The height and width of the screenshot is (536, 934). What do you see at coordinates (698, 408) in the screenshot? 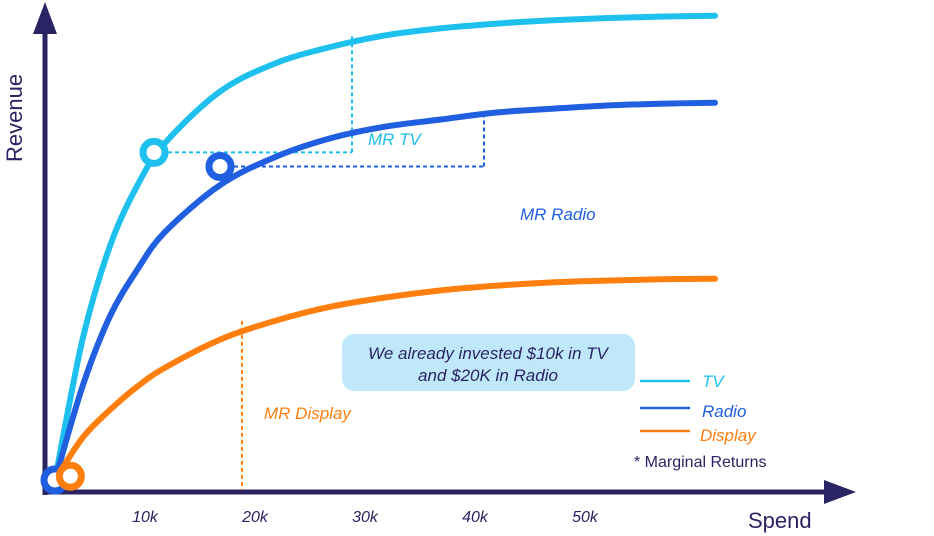
I see `legend: TV Radio Display` at bounding box center [698, 408].